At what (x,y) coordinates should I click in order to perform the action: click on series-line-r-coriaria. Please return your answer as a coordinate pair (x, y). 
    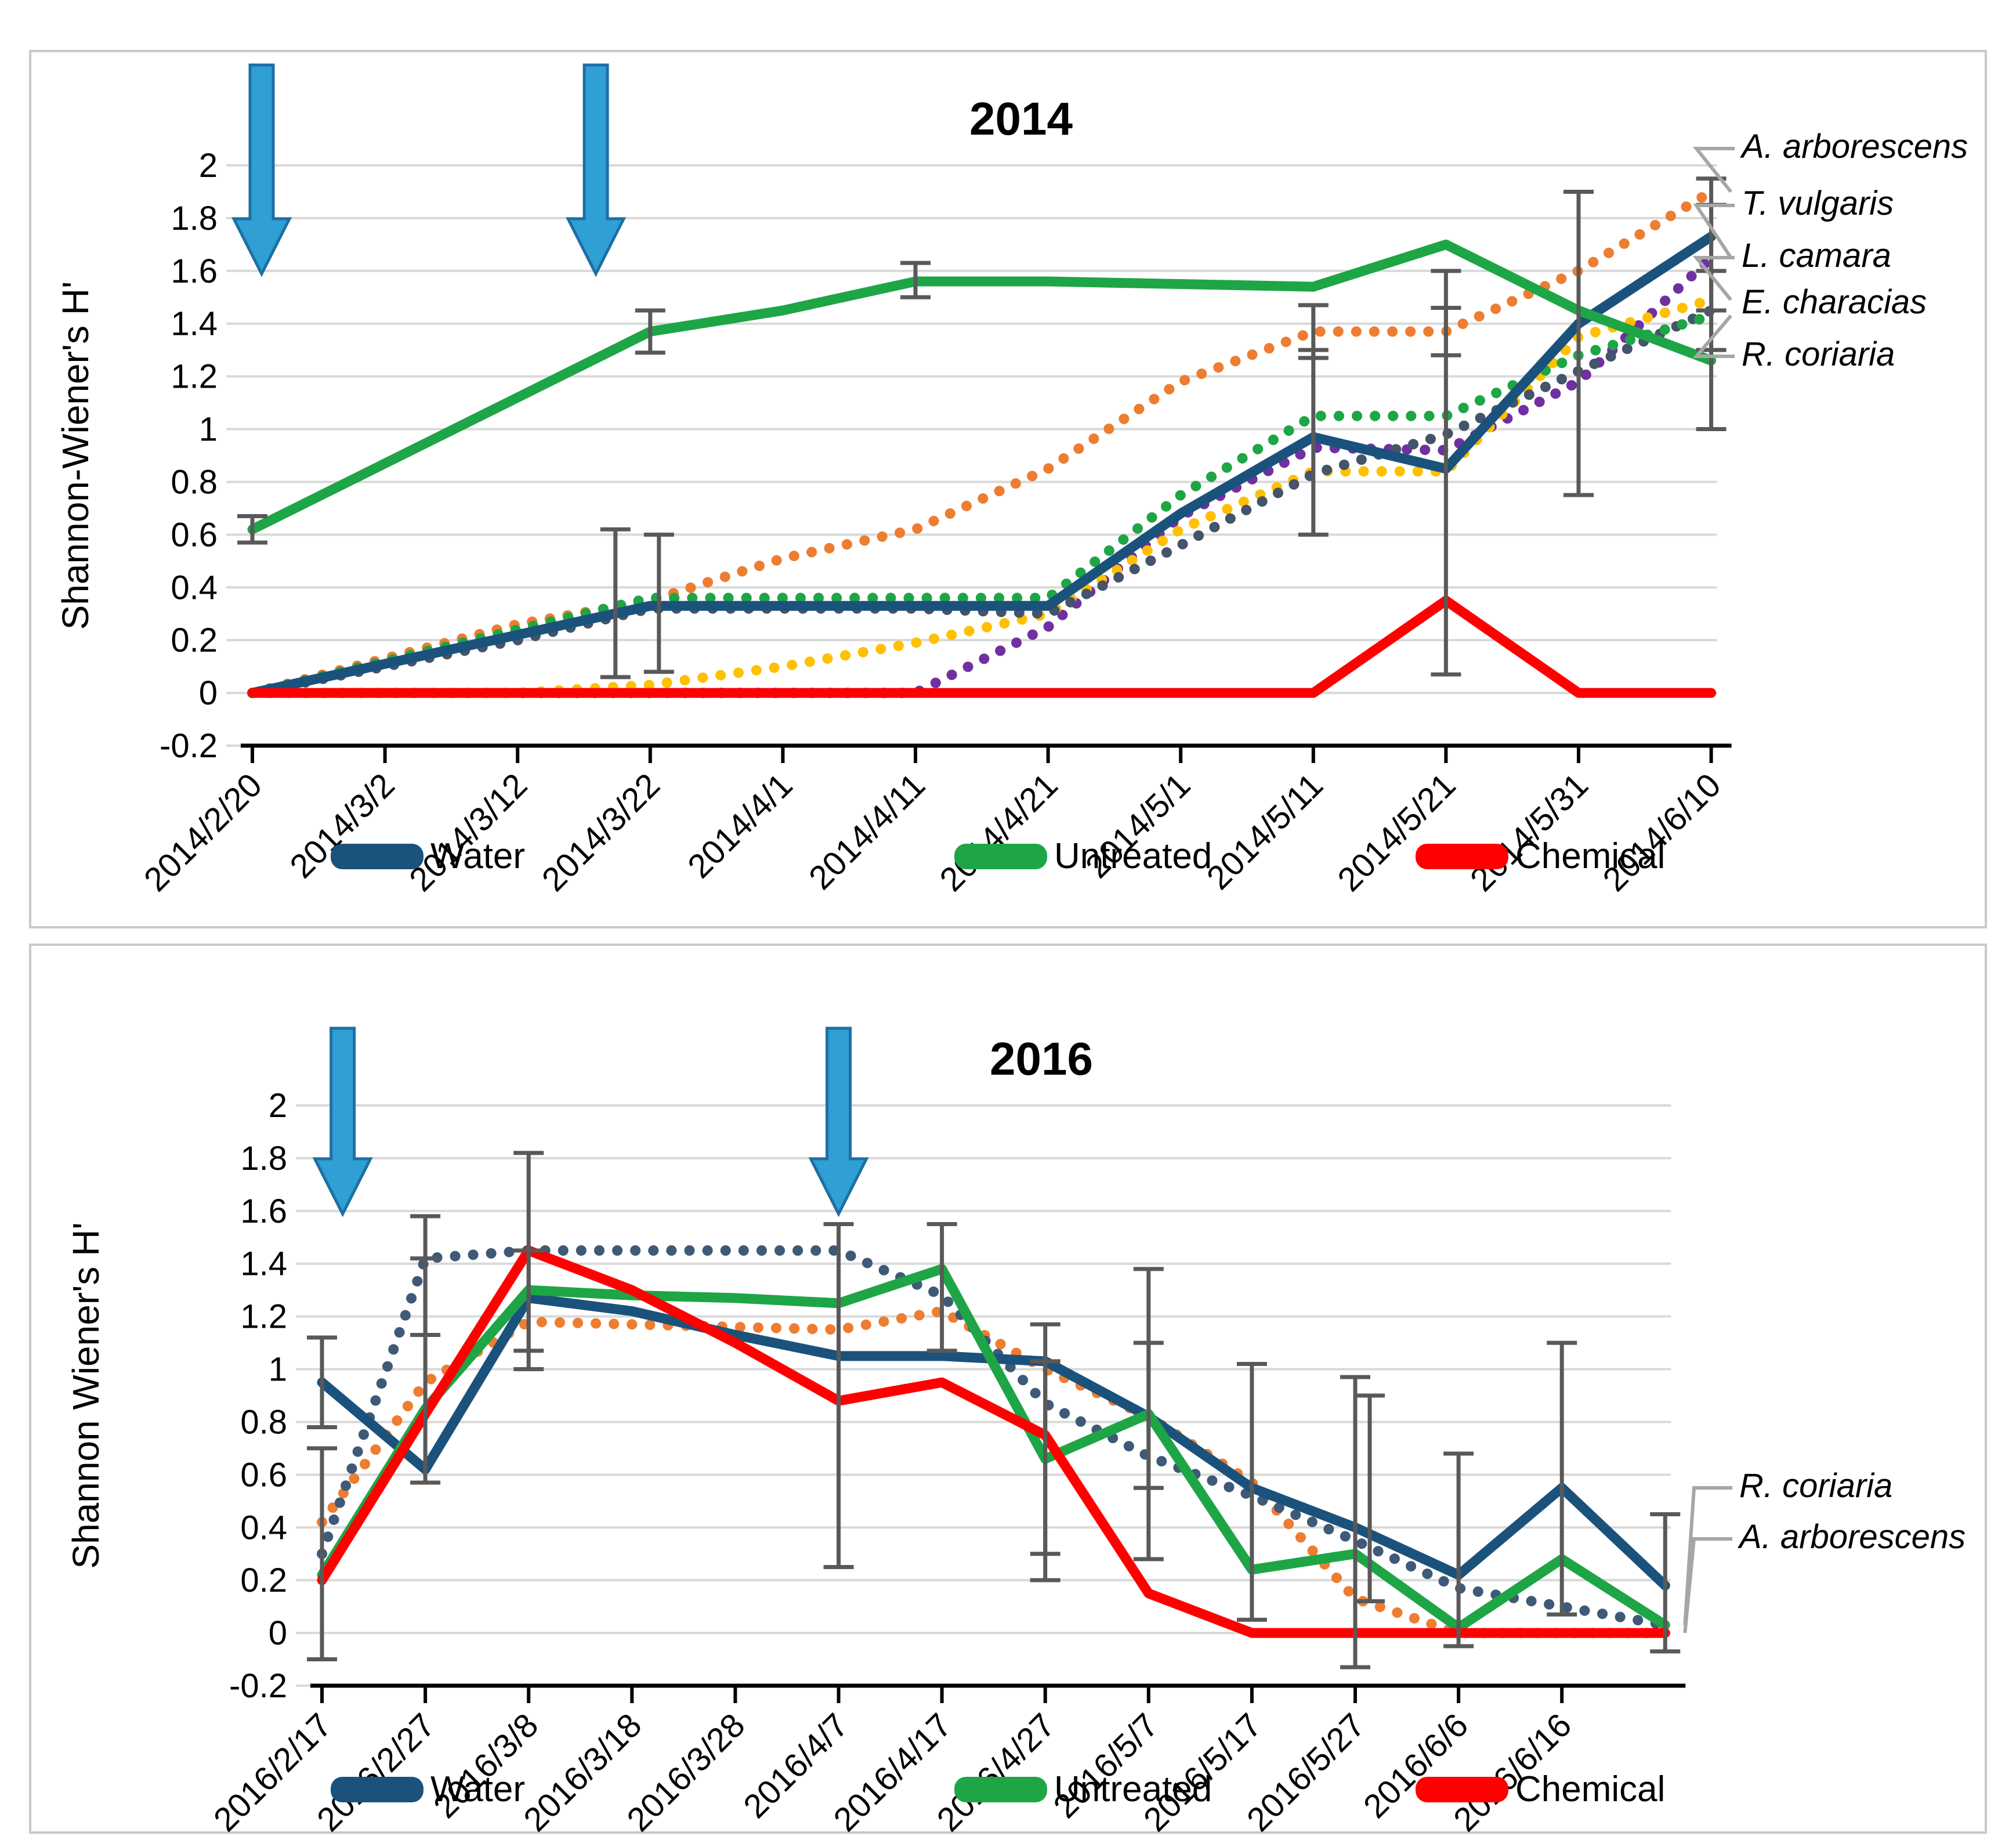
    Looking at the image, I should click on (994, 1438).